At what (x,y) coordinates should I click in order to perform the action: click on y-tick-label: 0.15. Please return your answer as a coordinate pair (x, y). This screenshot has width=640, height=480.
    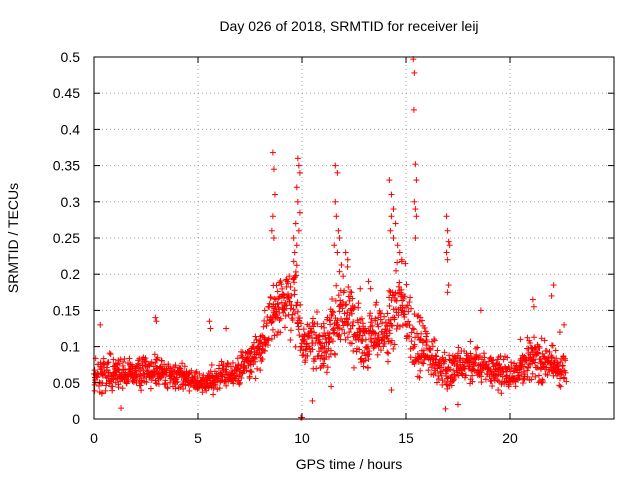
    Looking at the image, I should click on (66, 310).